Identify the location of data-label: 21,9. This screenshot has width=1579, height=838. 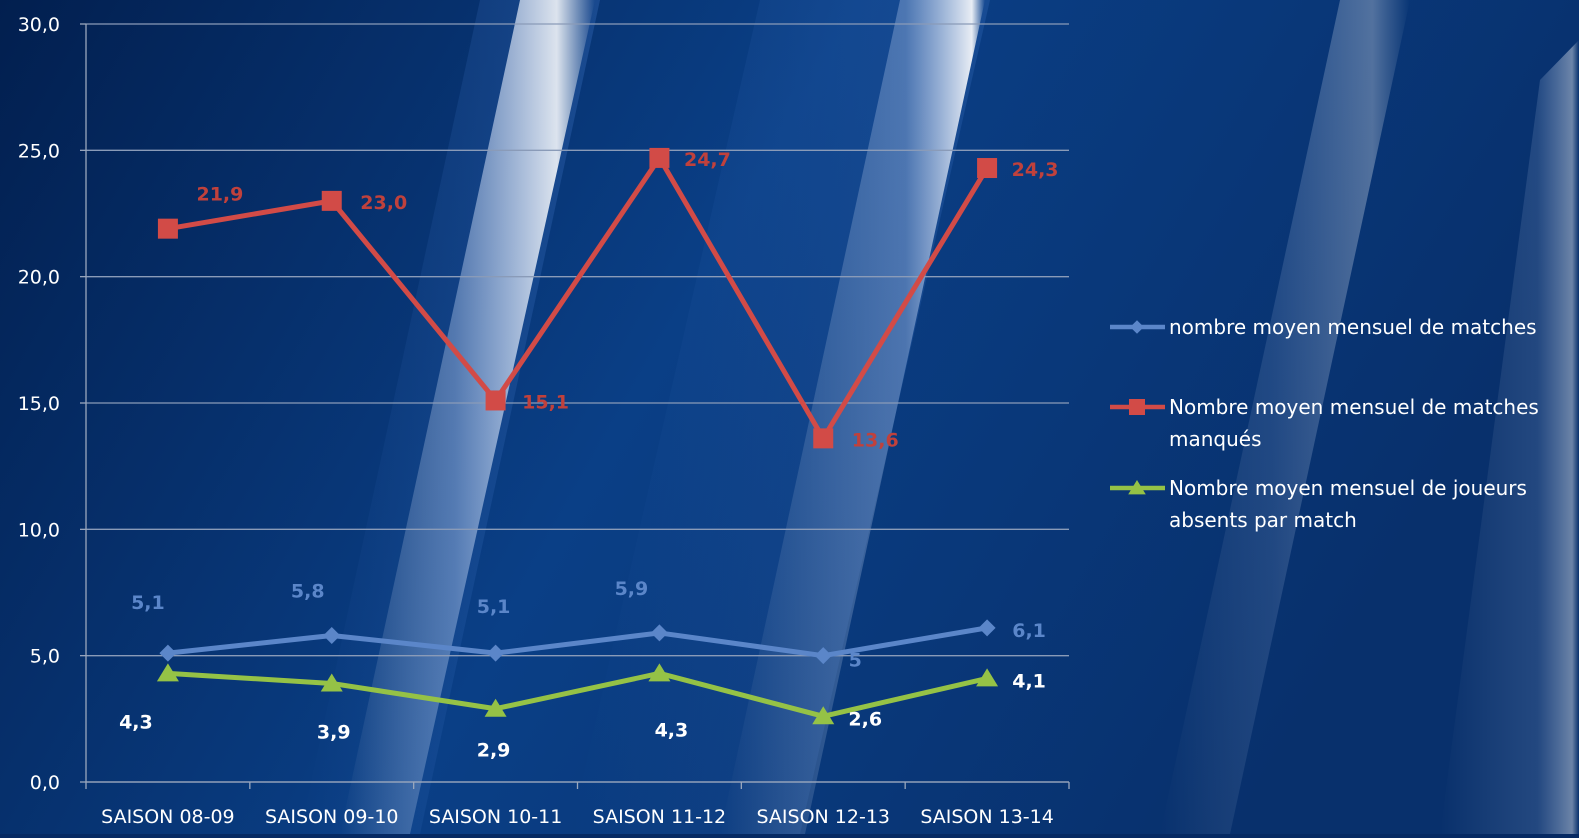
(219, 195).